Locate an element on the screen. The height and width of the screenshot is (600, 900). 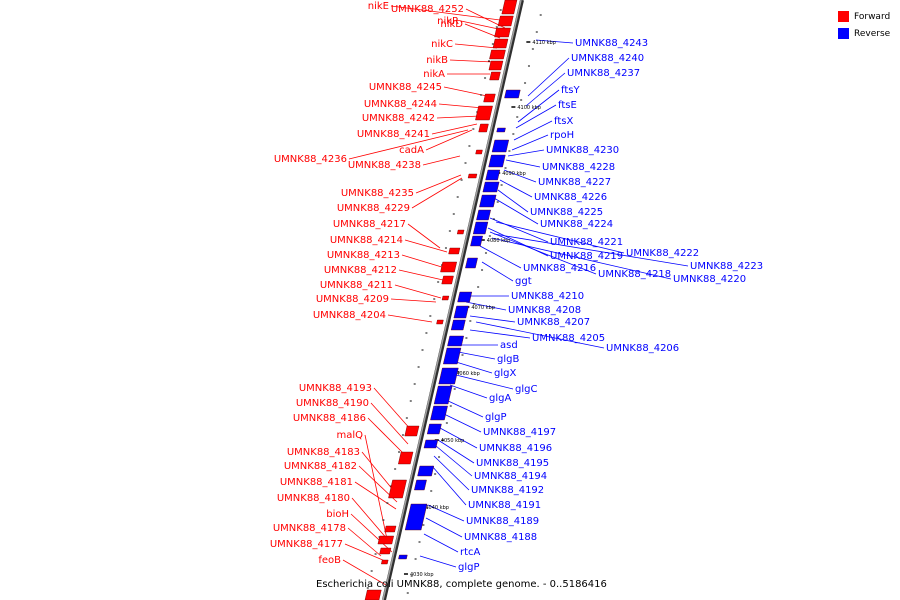
reverse-gene-label: UMNK88_4216 is located at coordinates (559, 268).